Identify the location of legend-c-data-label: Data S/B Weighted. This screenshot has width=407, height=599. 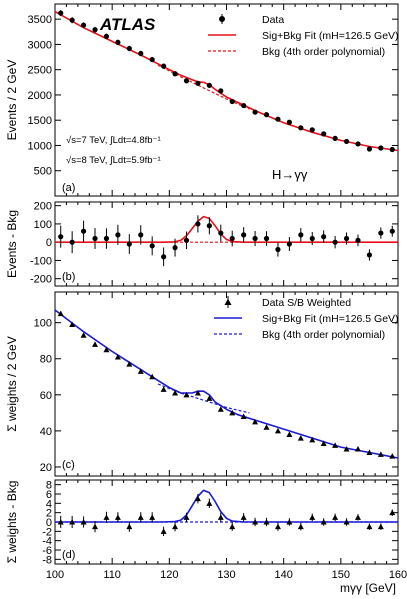
(306, 303).